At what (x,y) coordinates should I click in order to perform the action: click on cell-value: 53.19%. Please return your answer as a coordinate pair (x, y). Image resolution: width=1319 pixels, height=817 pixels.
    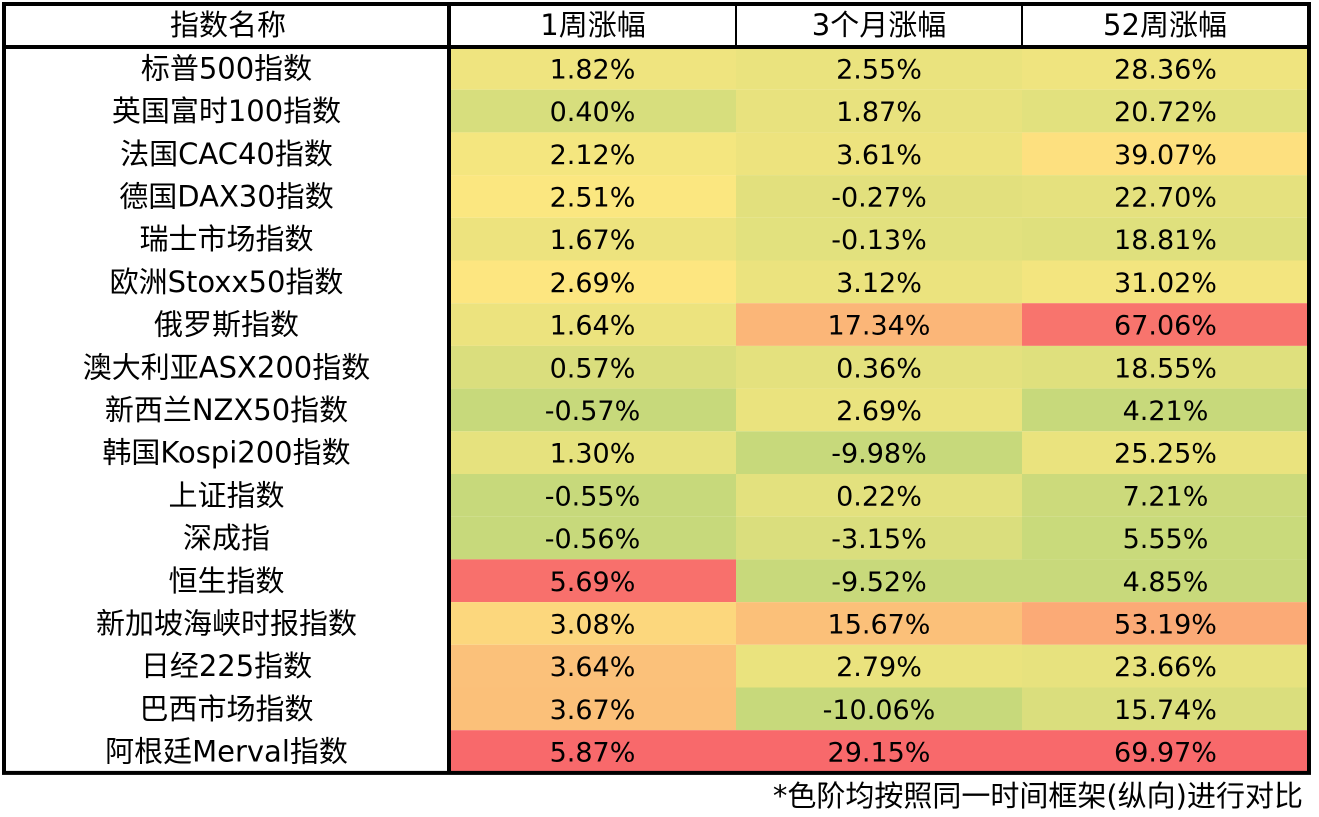
    Looking at the image, I should click on (1165, 624).